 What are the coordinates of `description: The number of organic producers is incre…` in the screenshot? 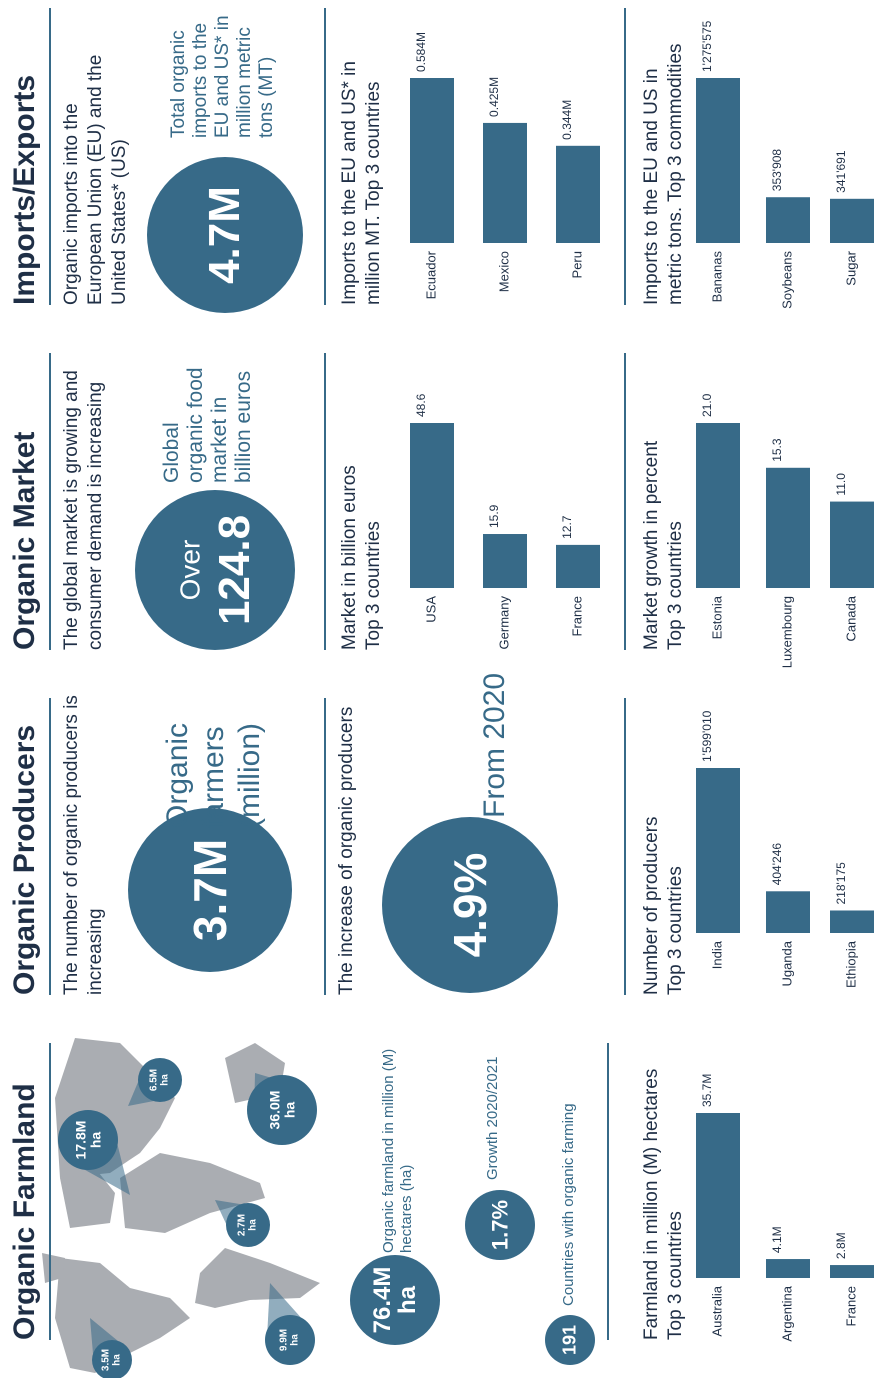 It's located at (83, 845).